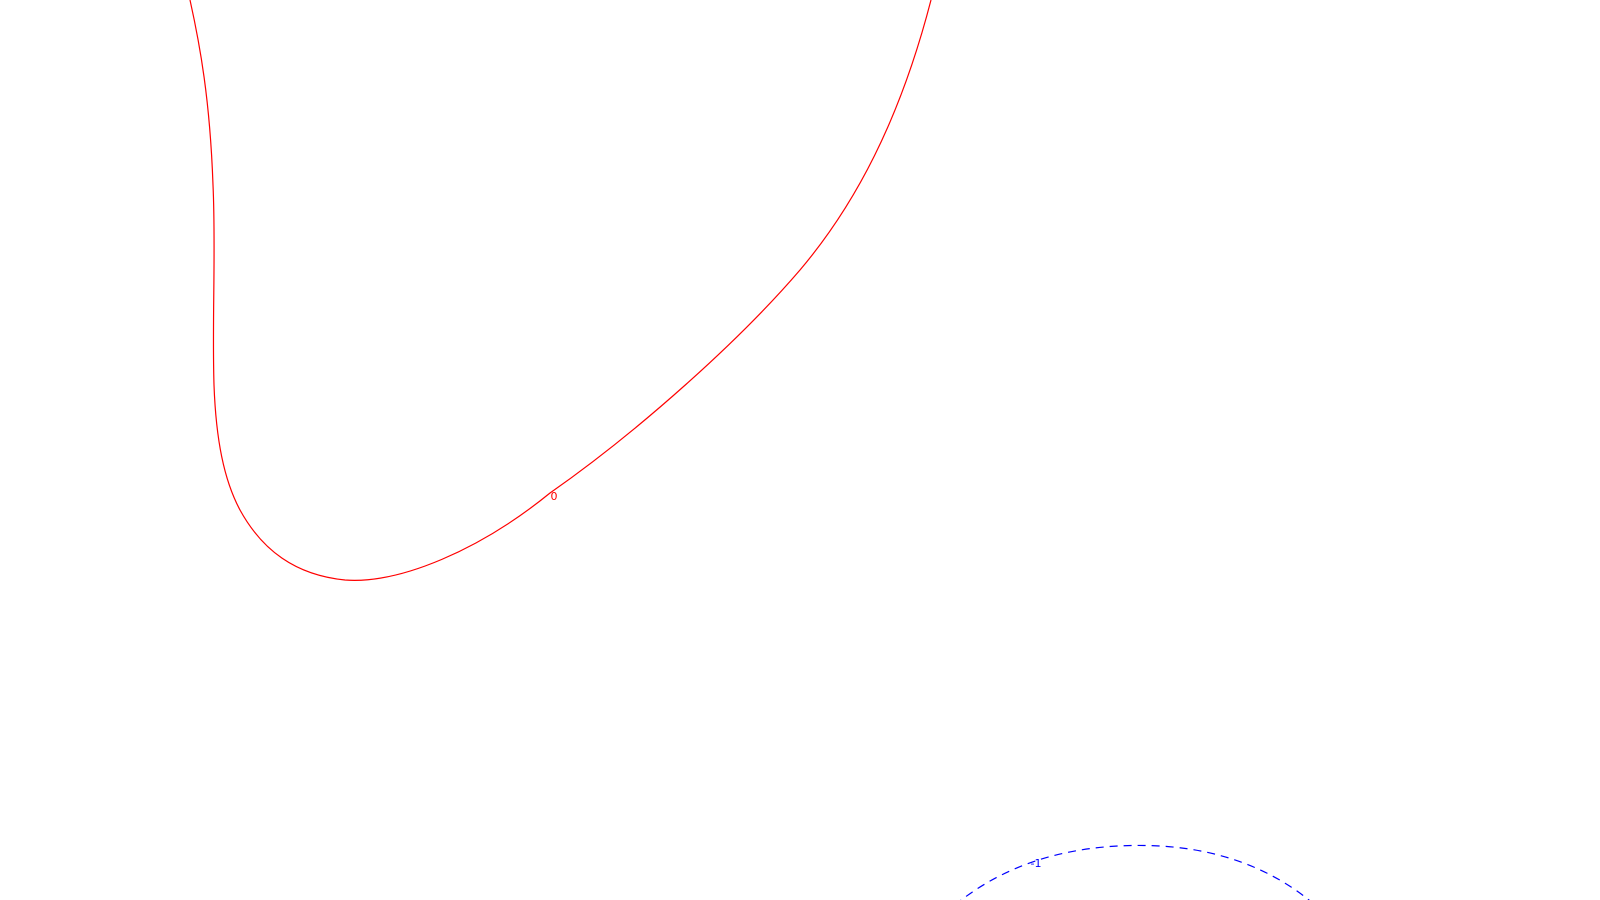 This screenshot has height=900, width=1600. Describe the element at coordinates (1036, 863) in the screenshot. I see `contour-label-minus-1: -1` at that location.